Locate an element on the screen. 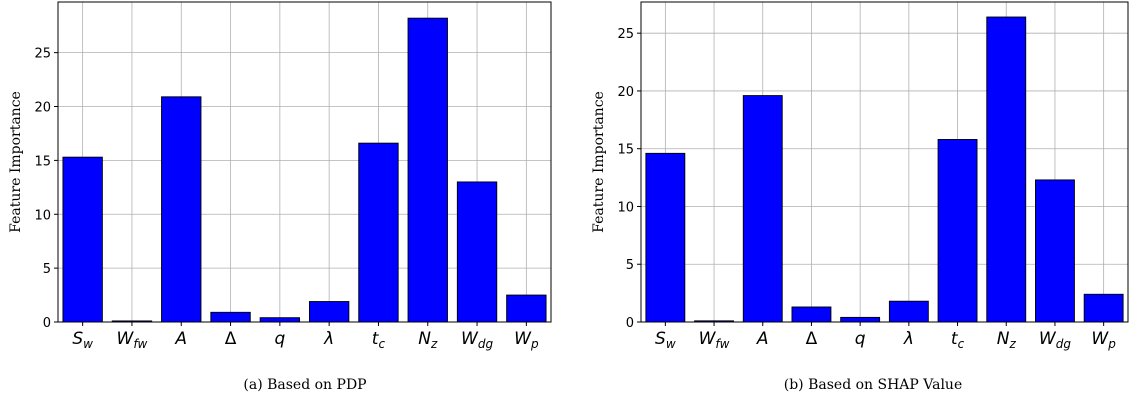  caption-shap: (b) Based on SHAP Value is located at coordinates (873, 385).